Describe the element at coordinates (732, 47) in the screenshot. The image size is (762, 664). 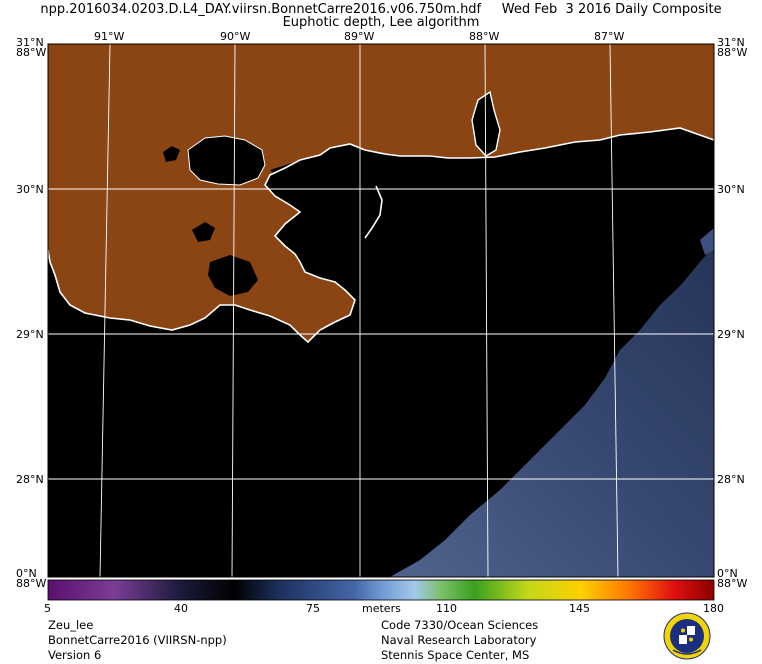
I see `corner-label-top-right: 31°N 88°W` at that location.